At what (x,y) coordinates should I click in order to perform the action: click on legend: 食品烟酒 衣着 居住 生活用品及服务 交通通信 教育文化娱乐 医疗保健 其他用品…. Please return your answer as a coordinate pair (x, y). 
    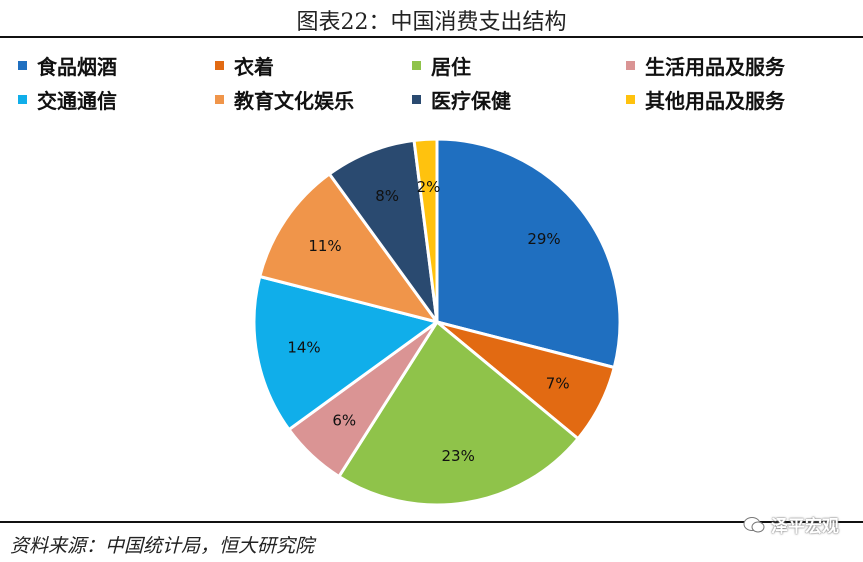
    Looking at the image, I should click on (433, 83).